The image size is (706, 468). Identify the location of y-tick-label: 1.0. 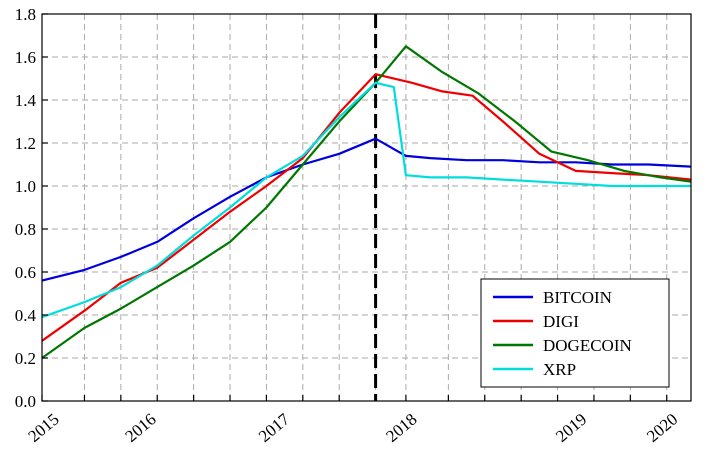
(25, 186).